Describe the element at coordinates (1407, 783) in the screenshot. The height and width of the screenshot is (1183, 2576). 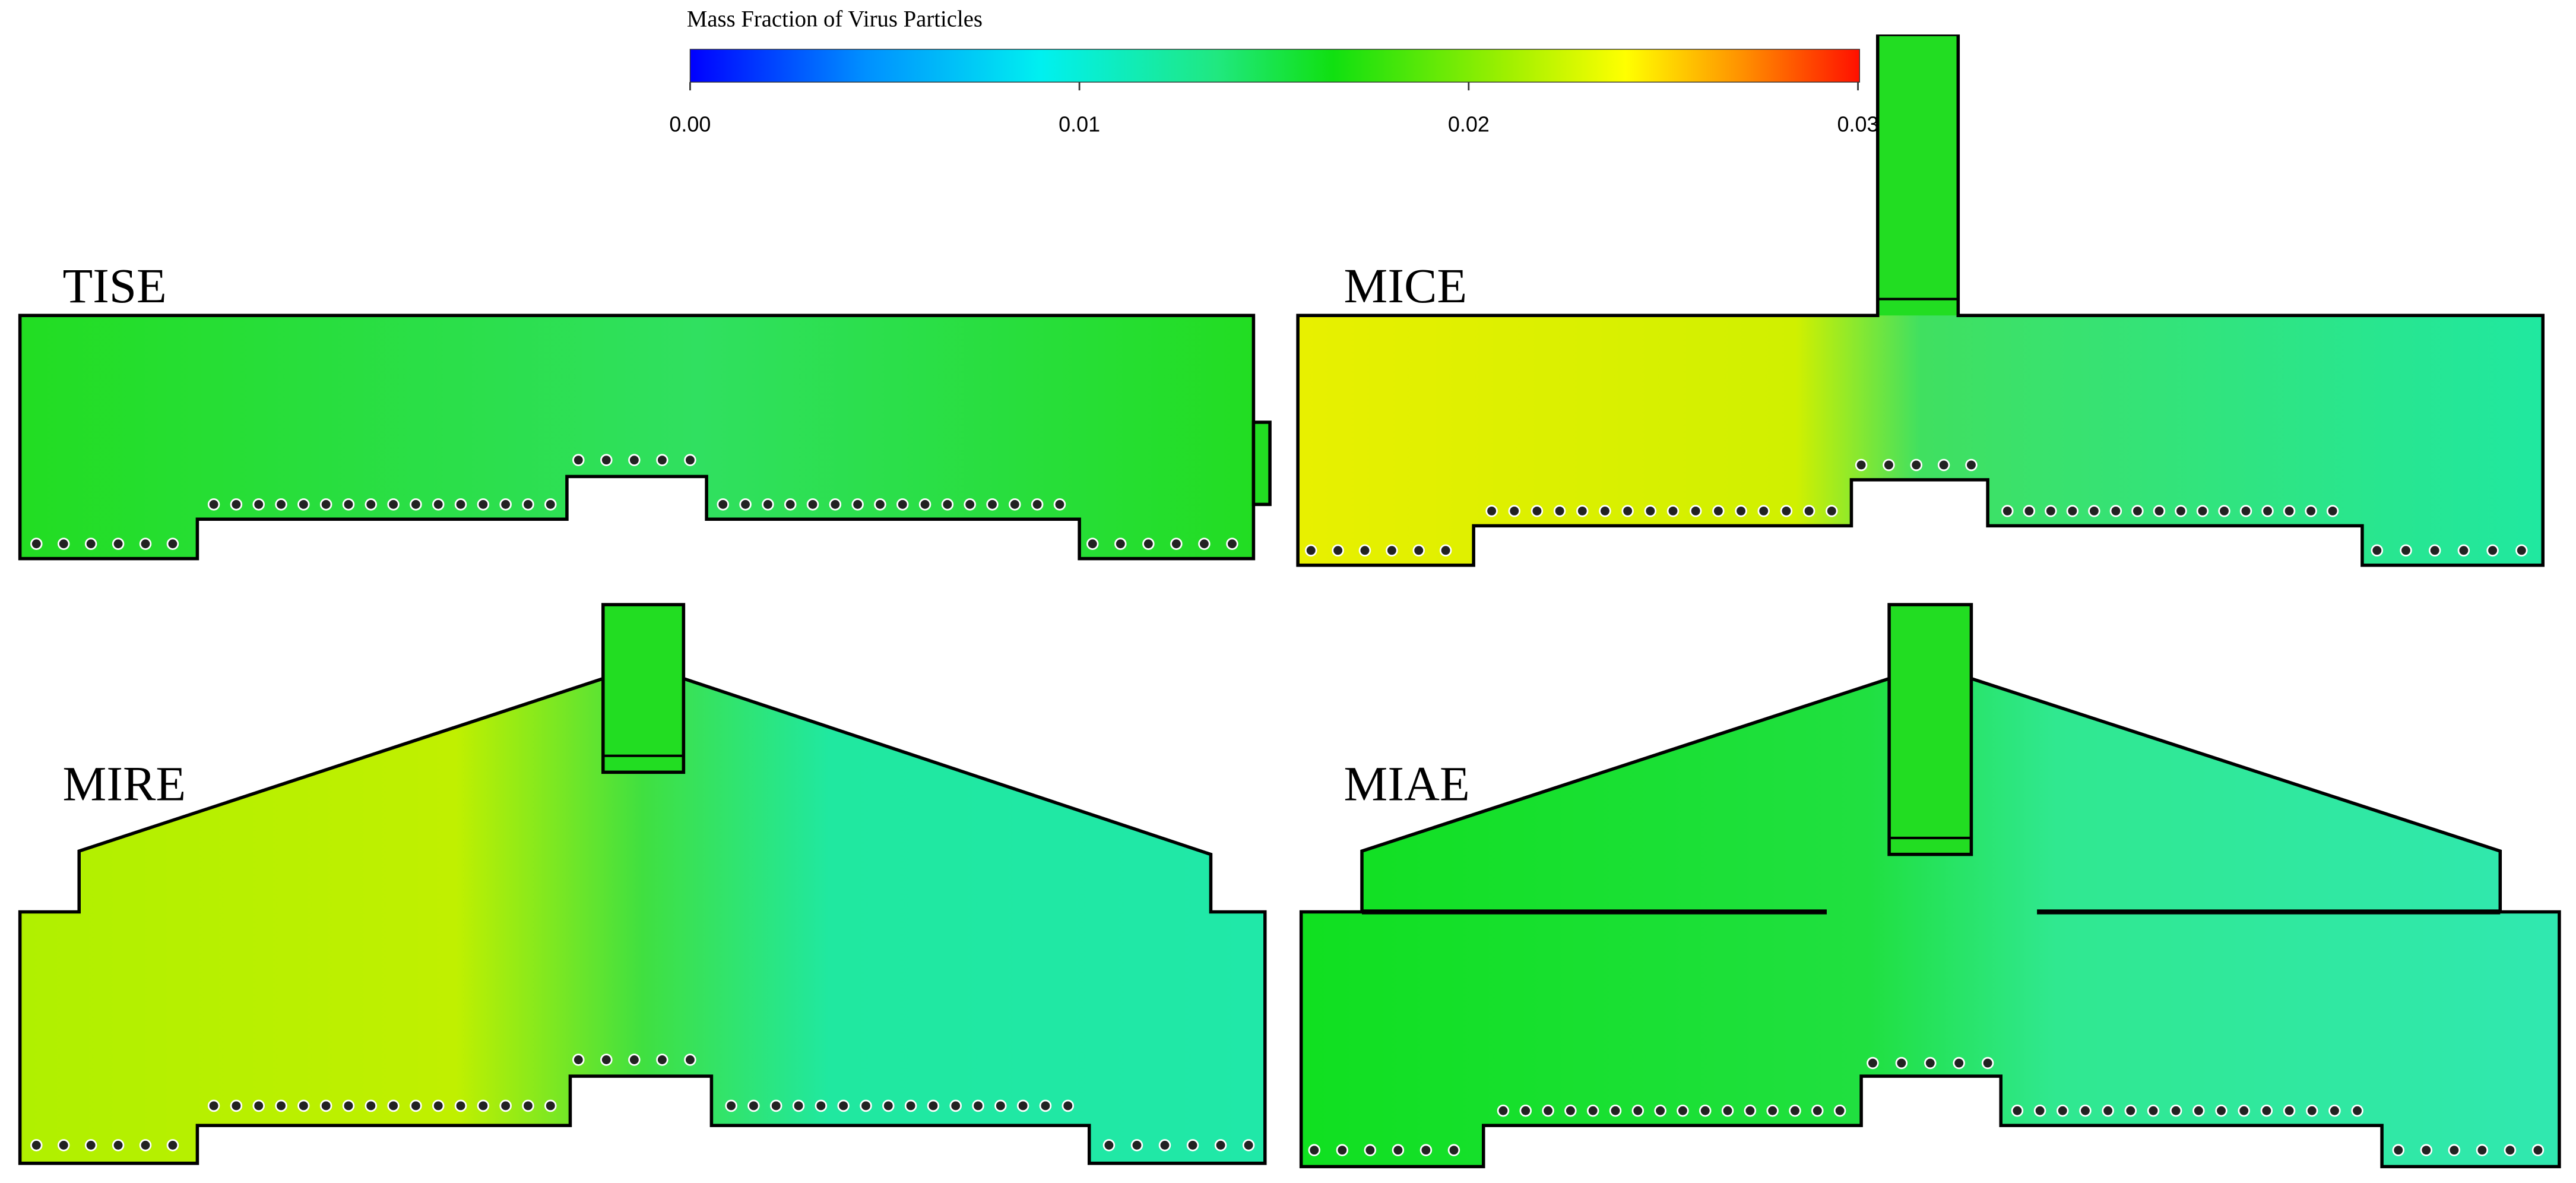
I see `panel-label: MIAE` at that location.